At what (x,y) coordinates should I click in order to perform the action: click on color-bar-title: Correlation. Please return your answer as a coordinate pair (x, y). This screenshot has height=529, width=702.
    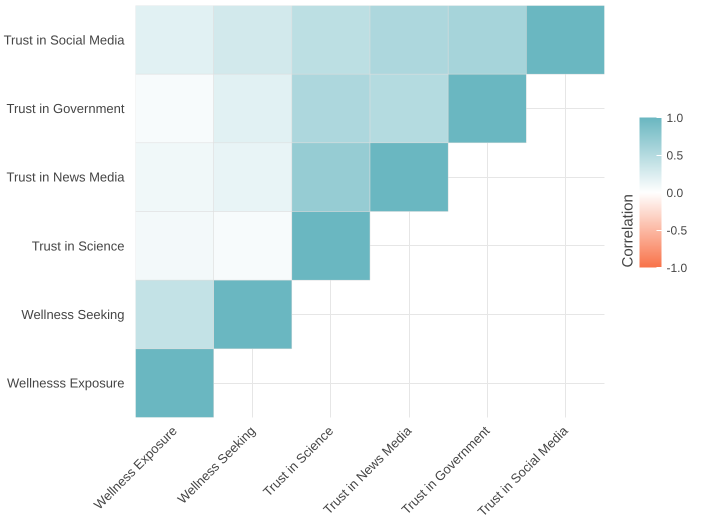
    Looking at the image, I should click on (628, 231).